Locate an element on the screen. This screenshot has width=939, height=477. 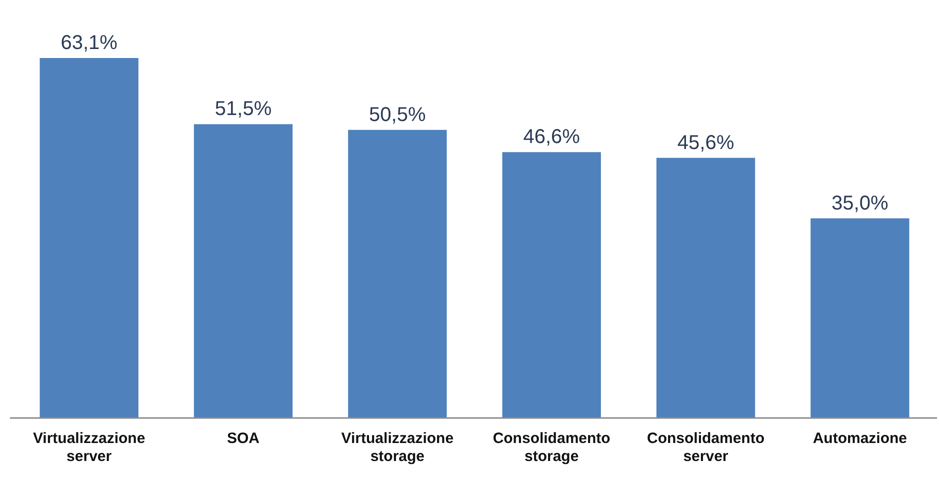
data-label: 45,6% is located at coordinates (705, 143).